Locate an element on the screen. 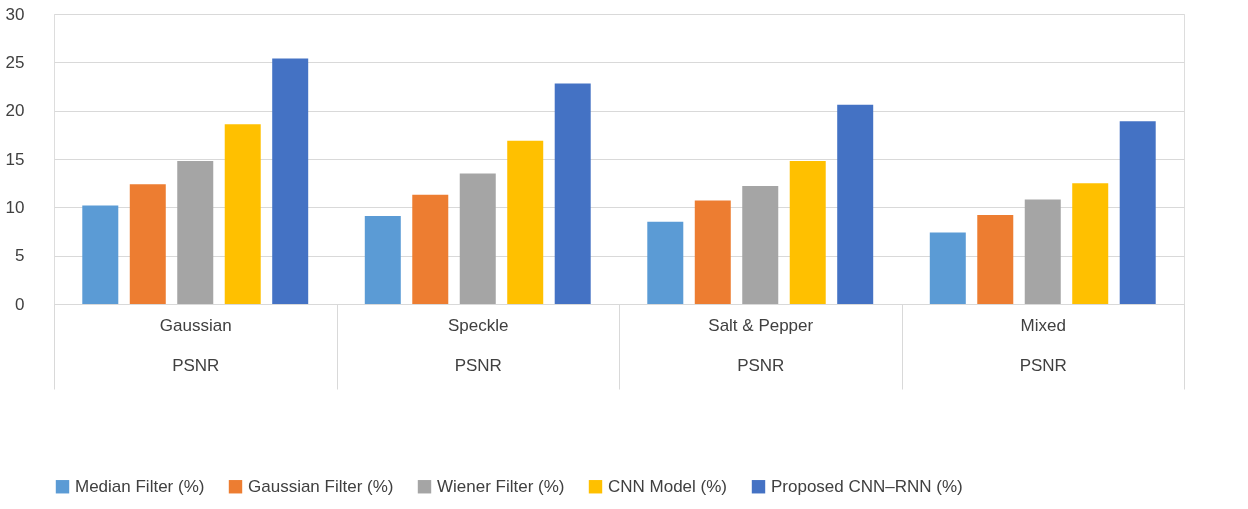  legend-label: CNN Model (%) is located at coordinates (668, 486).